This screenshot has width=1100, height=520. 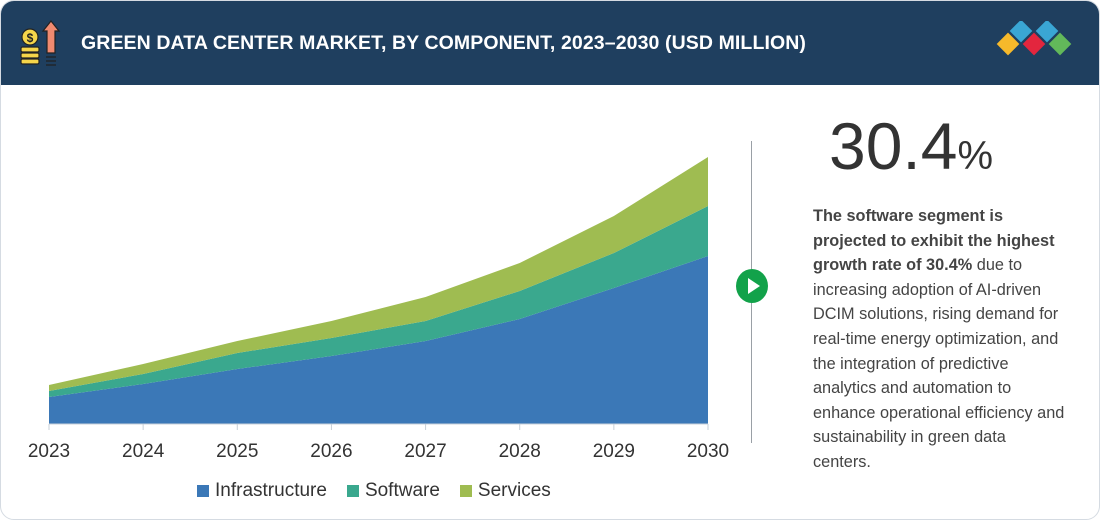 What do you see at coordinates (49, 451) in the screenshot?
I see `x-tick-label: 2023` at bounding box center [49, 451].